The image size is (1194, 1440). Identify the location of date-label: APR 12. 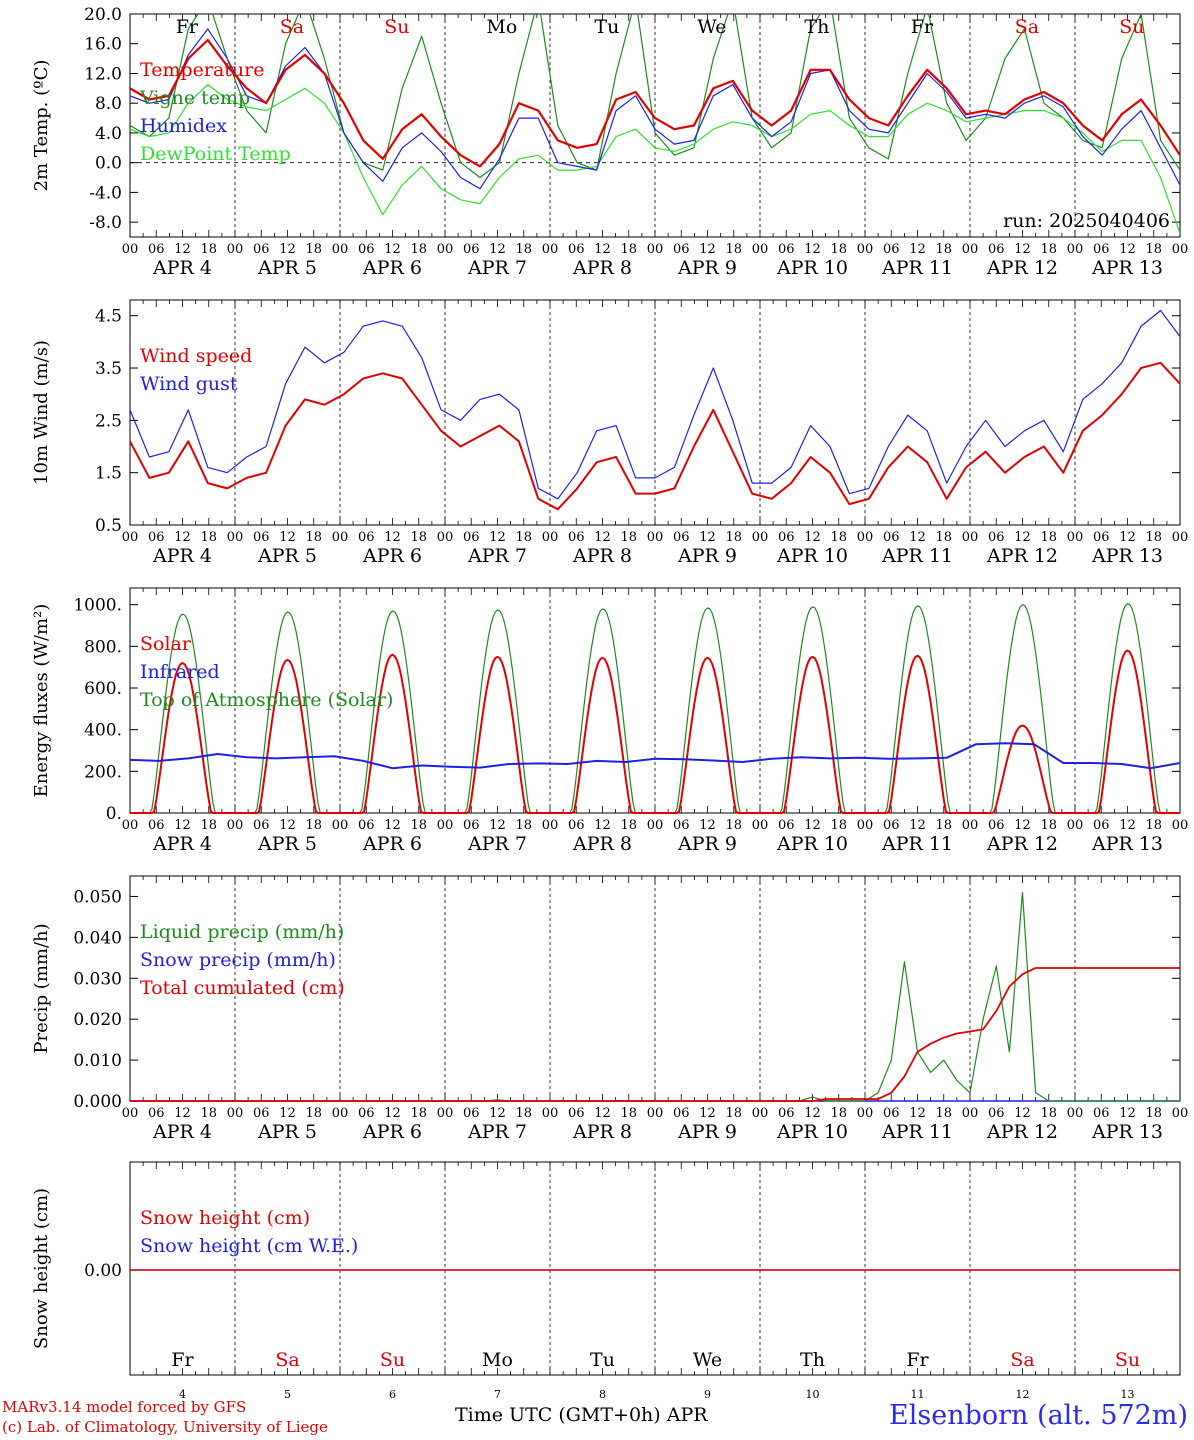
(1022, 1132).